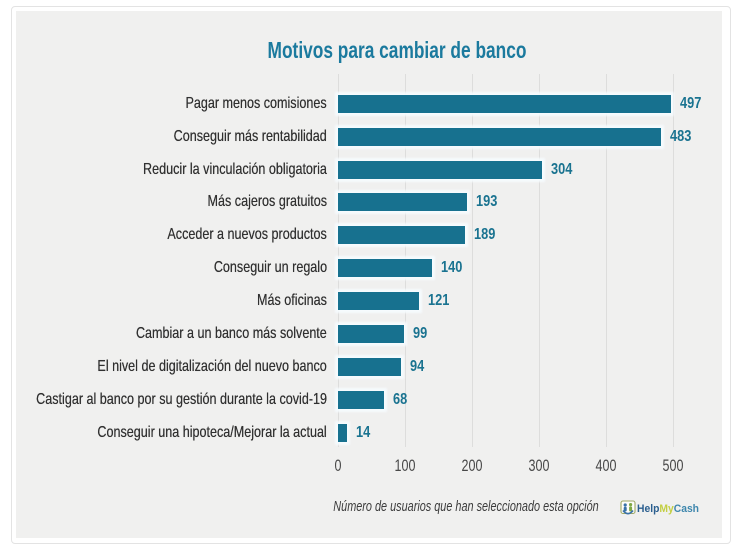 This screenshot has width=740, height=554. What do you see at coordinates (668, 509) in the screenshot?
I see `svg-text: HelpMyCash` at bounding box center [668, 509].